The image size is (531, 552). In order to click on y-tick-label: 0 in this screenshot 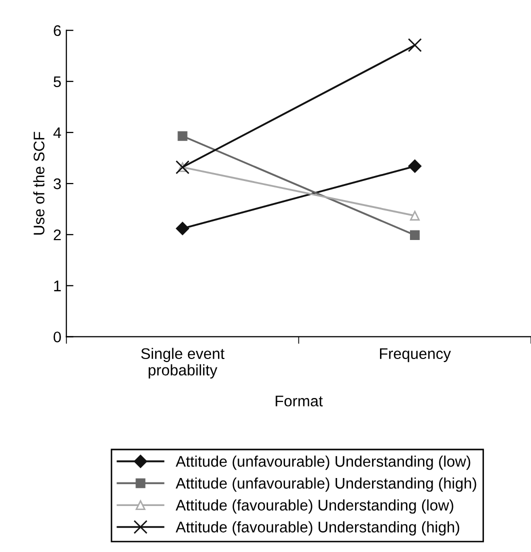, I will do `click(57, 337)`.